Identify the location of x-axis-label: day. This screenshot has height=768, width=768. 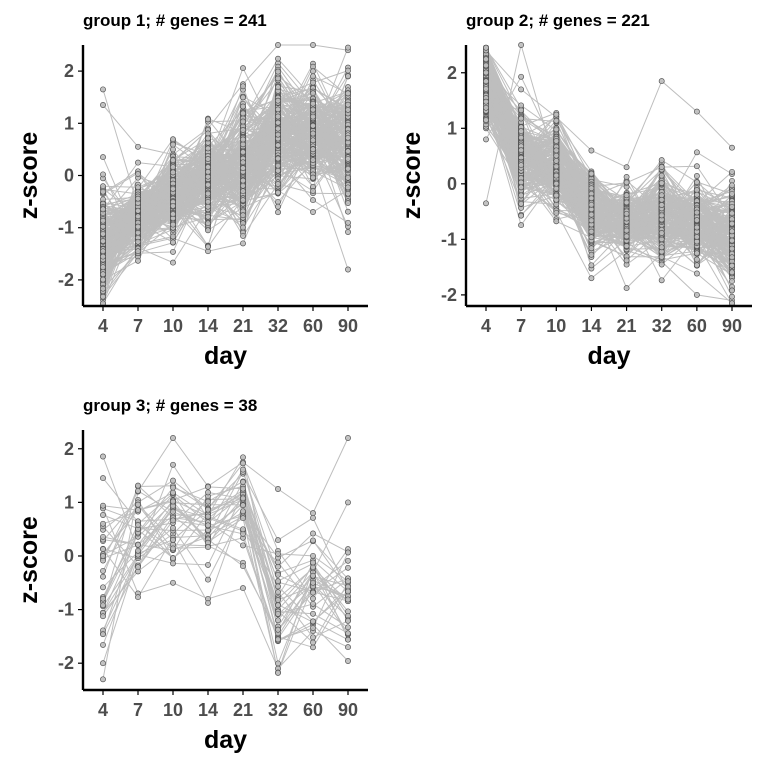
(608, 356).